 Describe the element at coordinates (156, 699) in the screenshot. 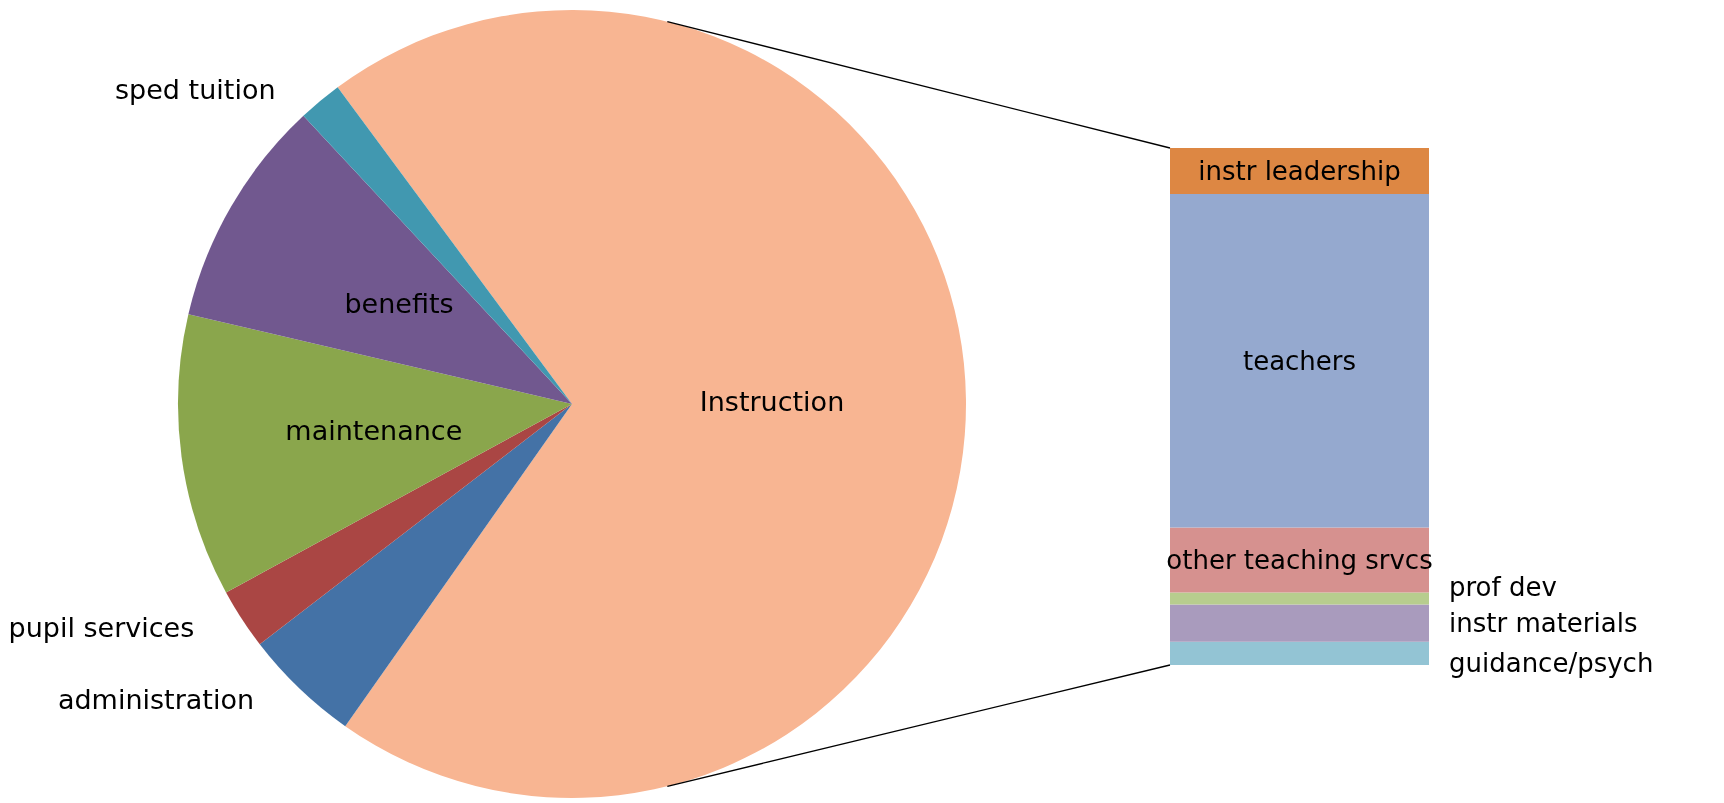

I see `slice-label: administration` at that location.